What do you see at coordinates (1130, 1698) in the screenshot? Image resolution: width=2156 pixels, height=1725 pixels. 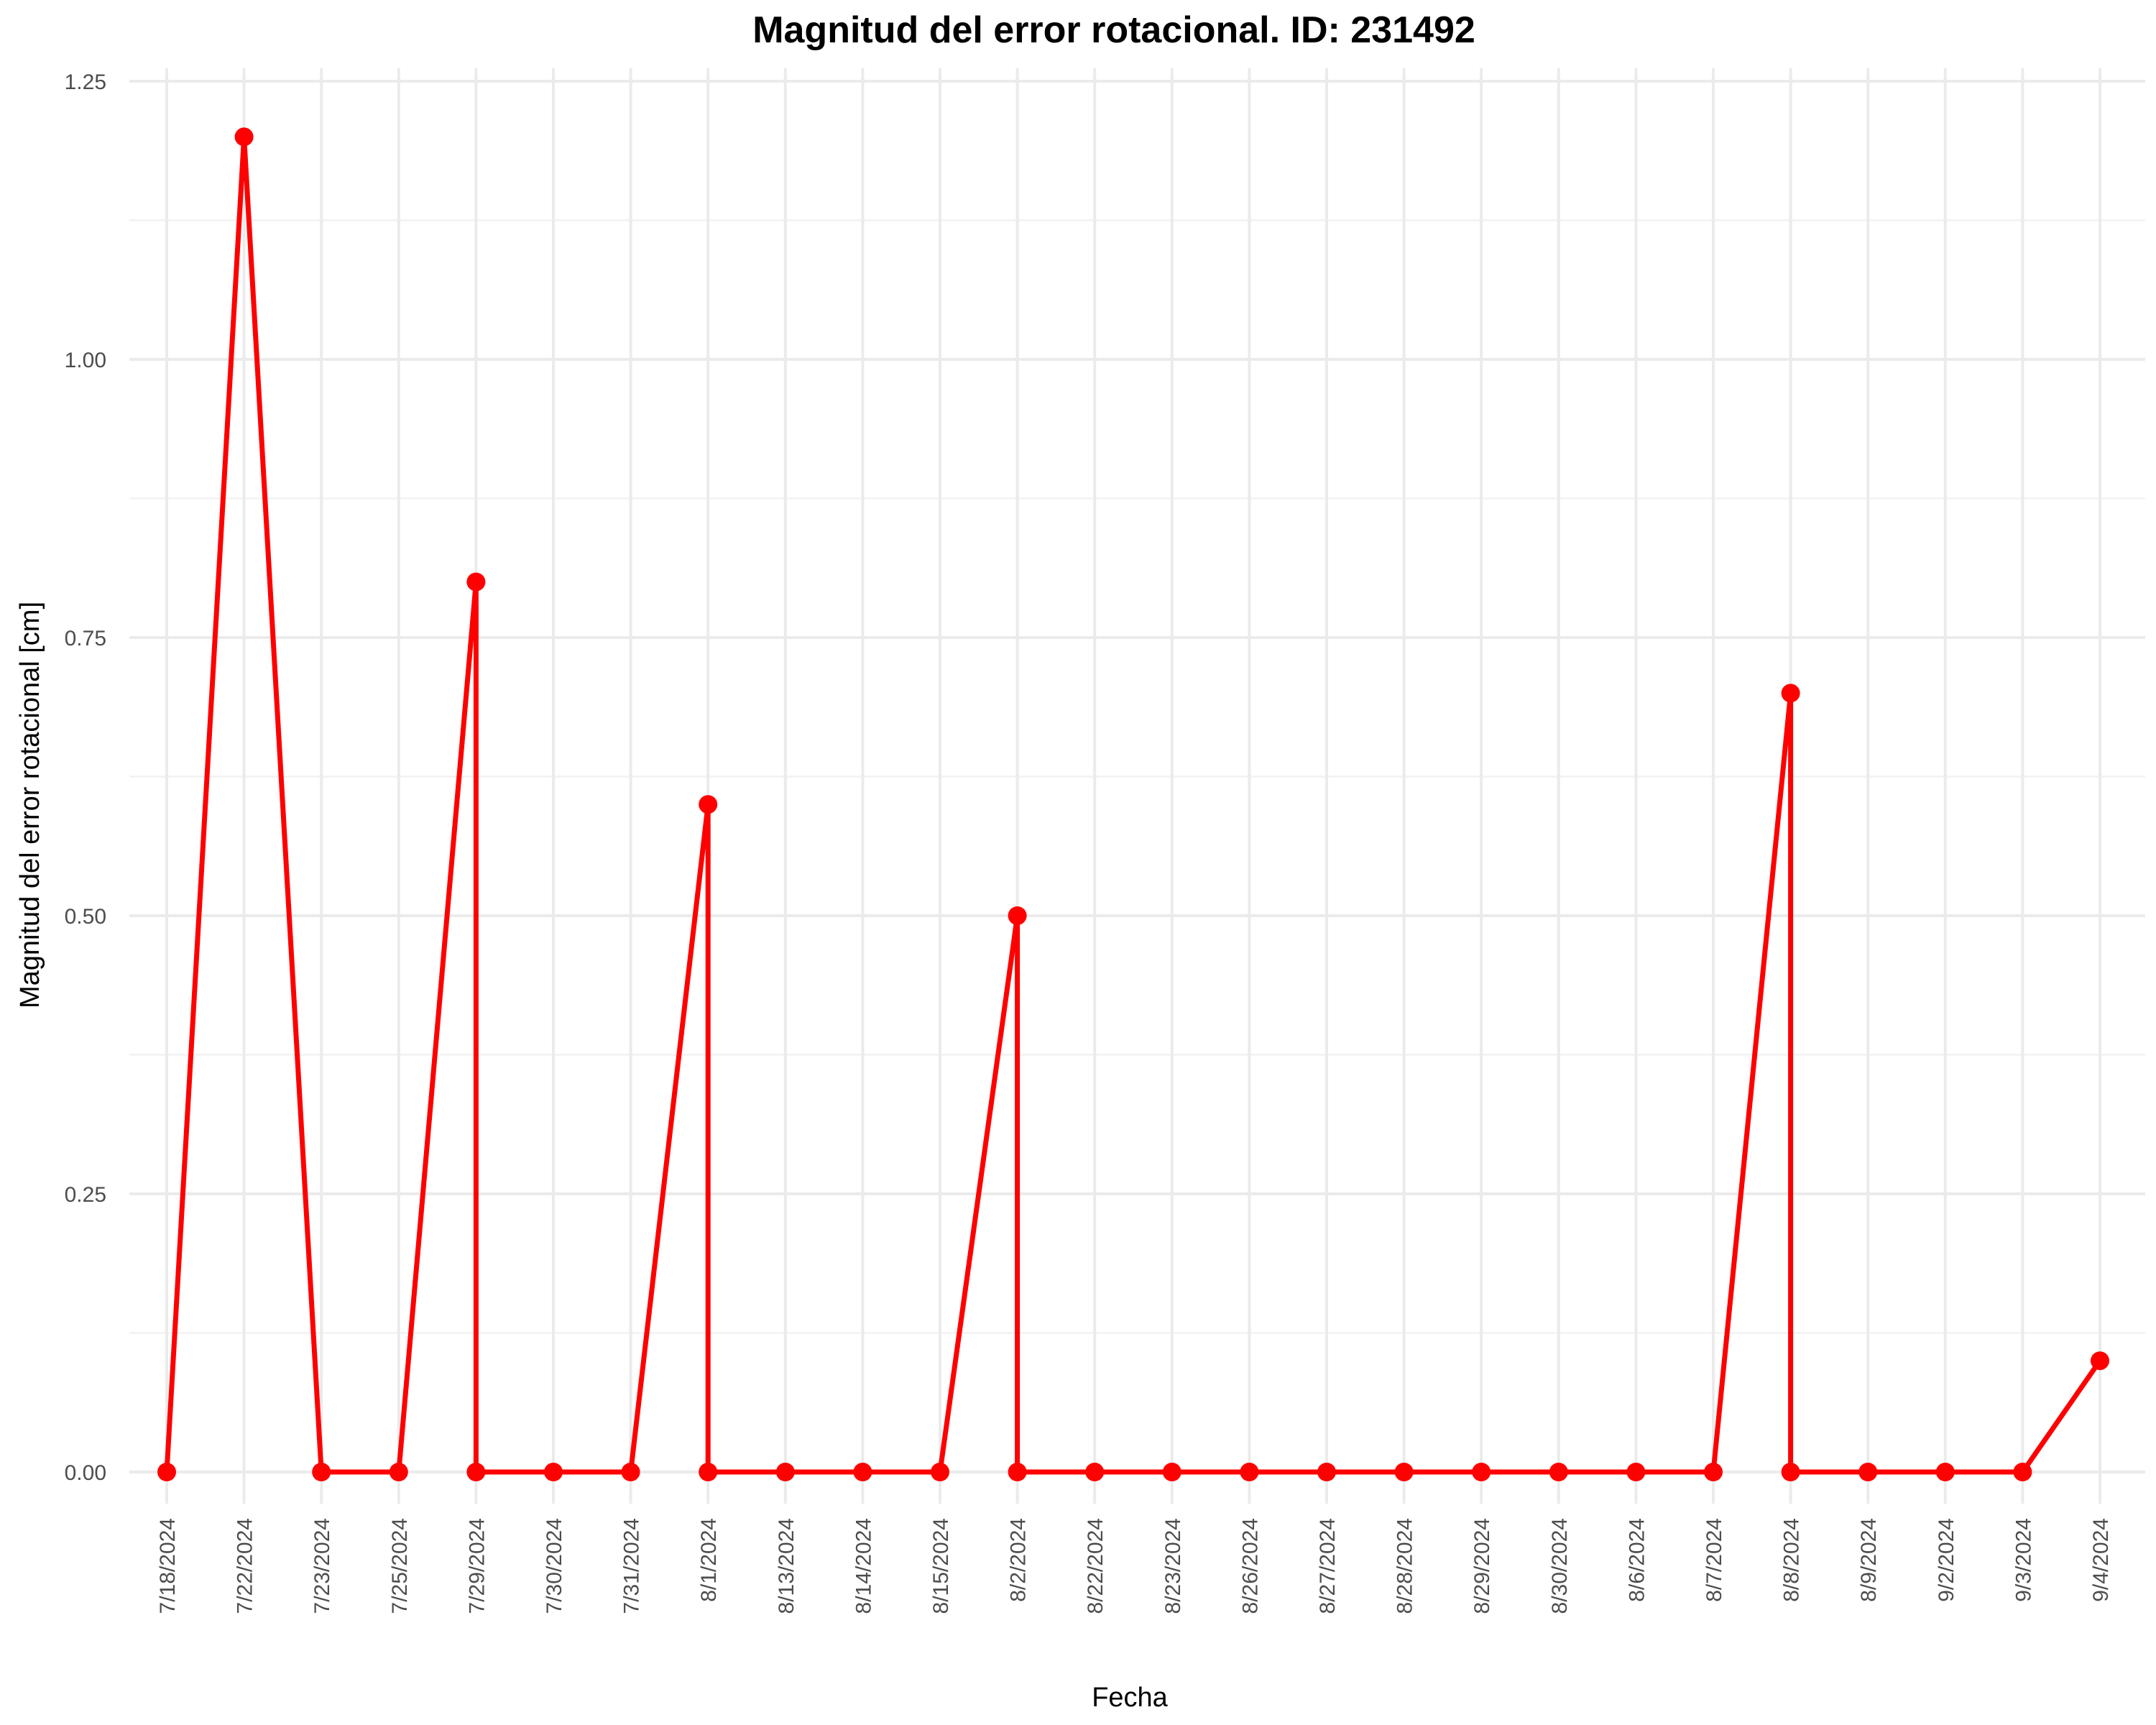 I see `x-axis-title: Fecha` at bounding box center [1130, 1698].